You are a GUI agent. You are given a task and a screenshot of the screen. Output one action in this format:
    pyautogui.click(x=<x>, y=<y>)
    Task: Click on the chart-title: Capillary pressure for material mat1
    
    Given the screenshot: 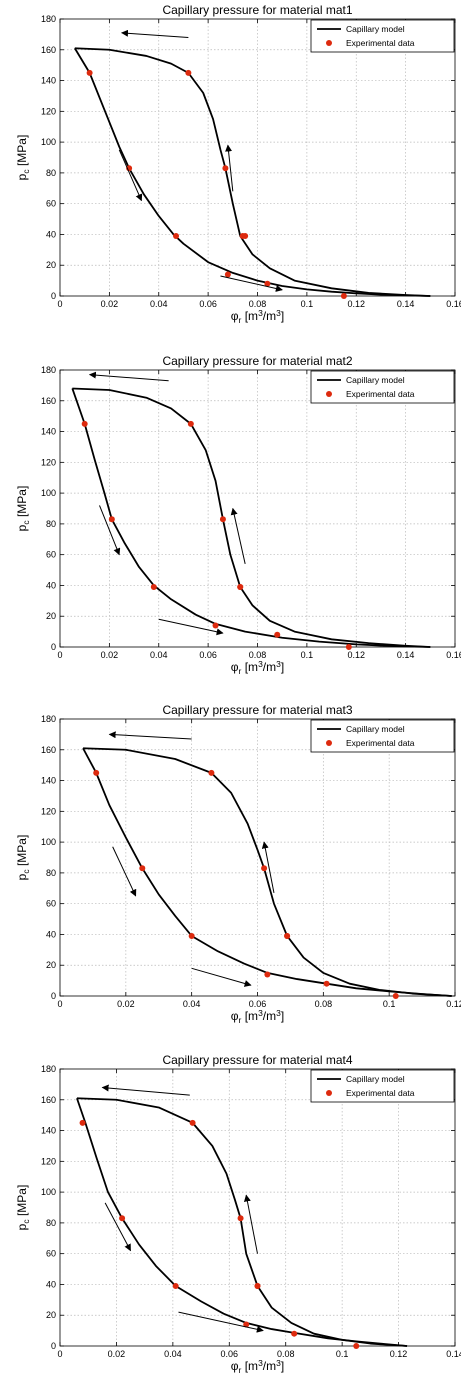 What is the action you would take?
    pyautogui.click(x=257, y=10)
    